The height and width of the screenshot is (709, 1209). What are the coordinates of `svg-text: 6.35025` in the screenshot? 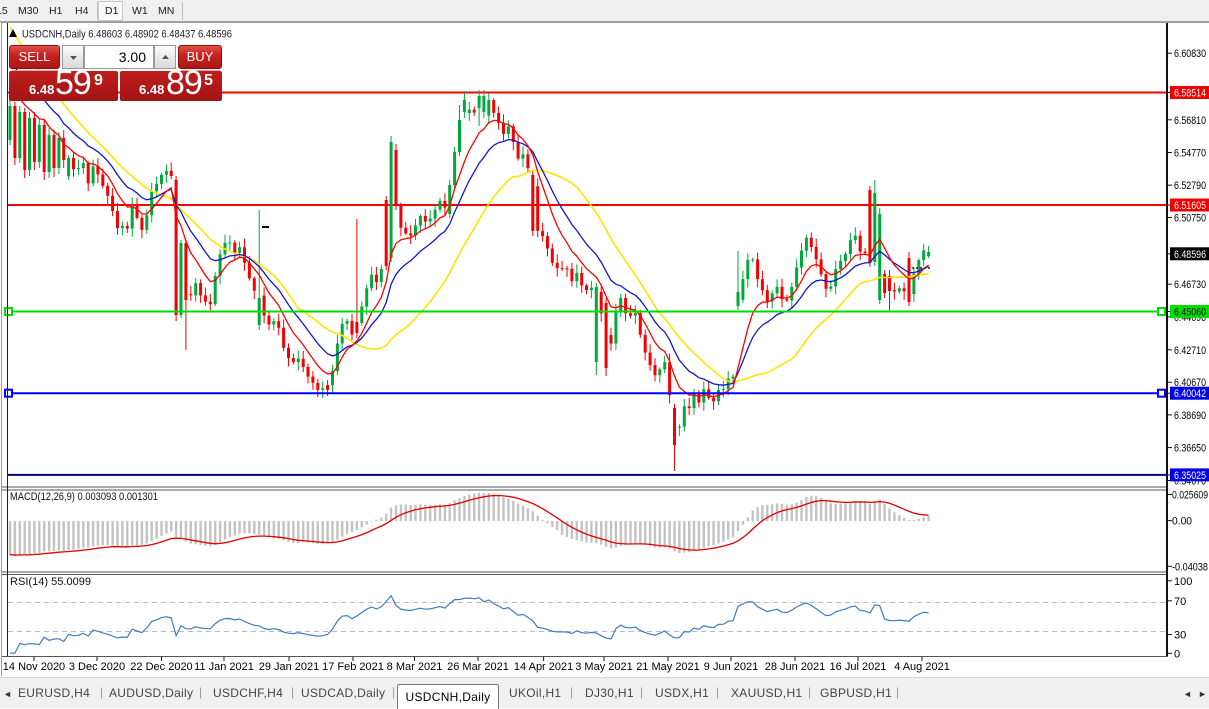 It's located at (1190, 476).